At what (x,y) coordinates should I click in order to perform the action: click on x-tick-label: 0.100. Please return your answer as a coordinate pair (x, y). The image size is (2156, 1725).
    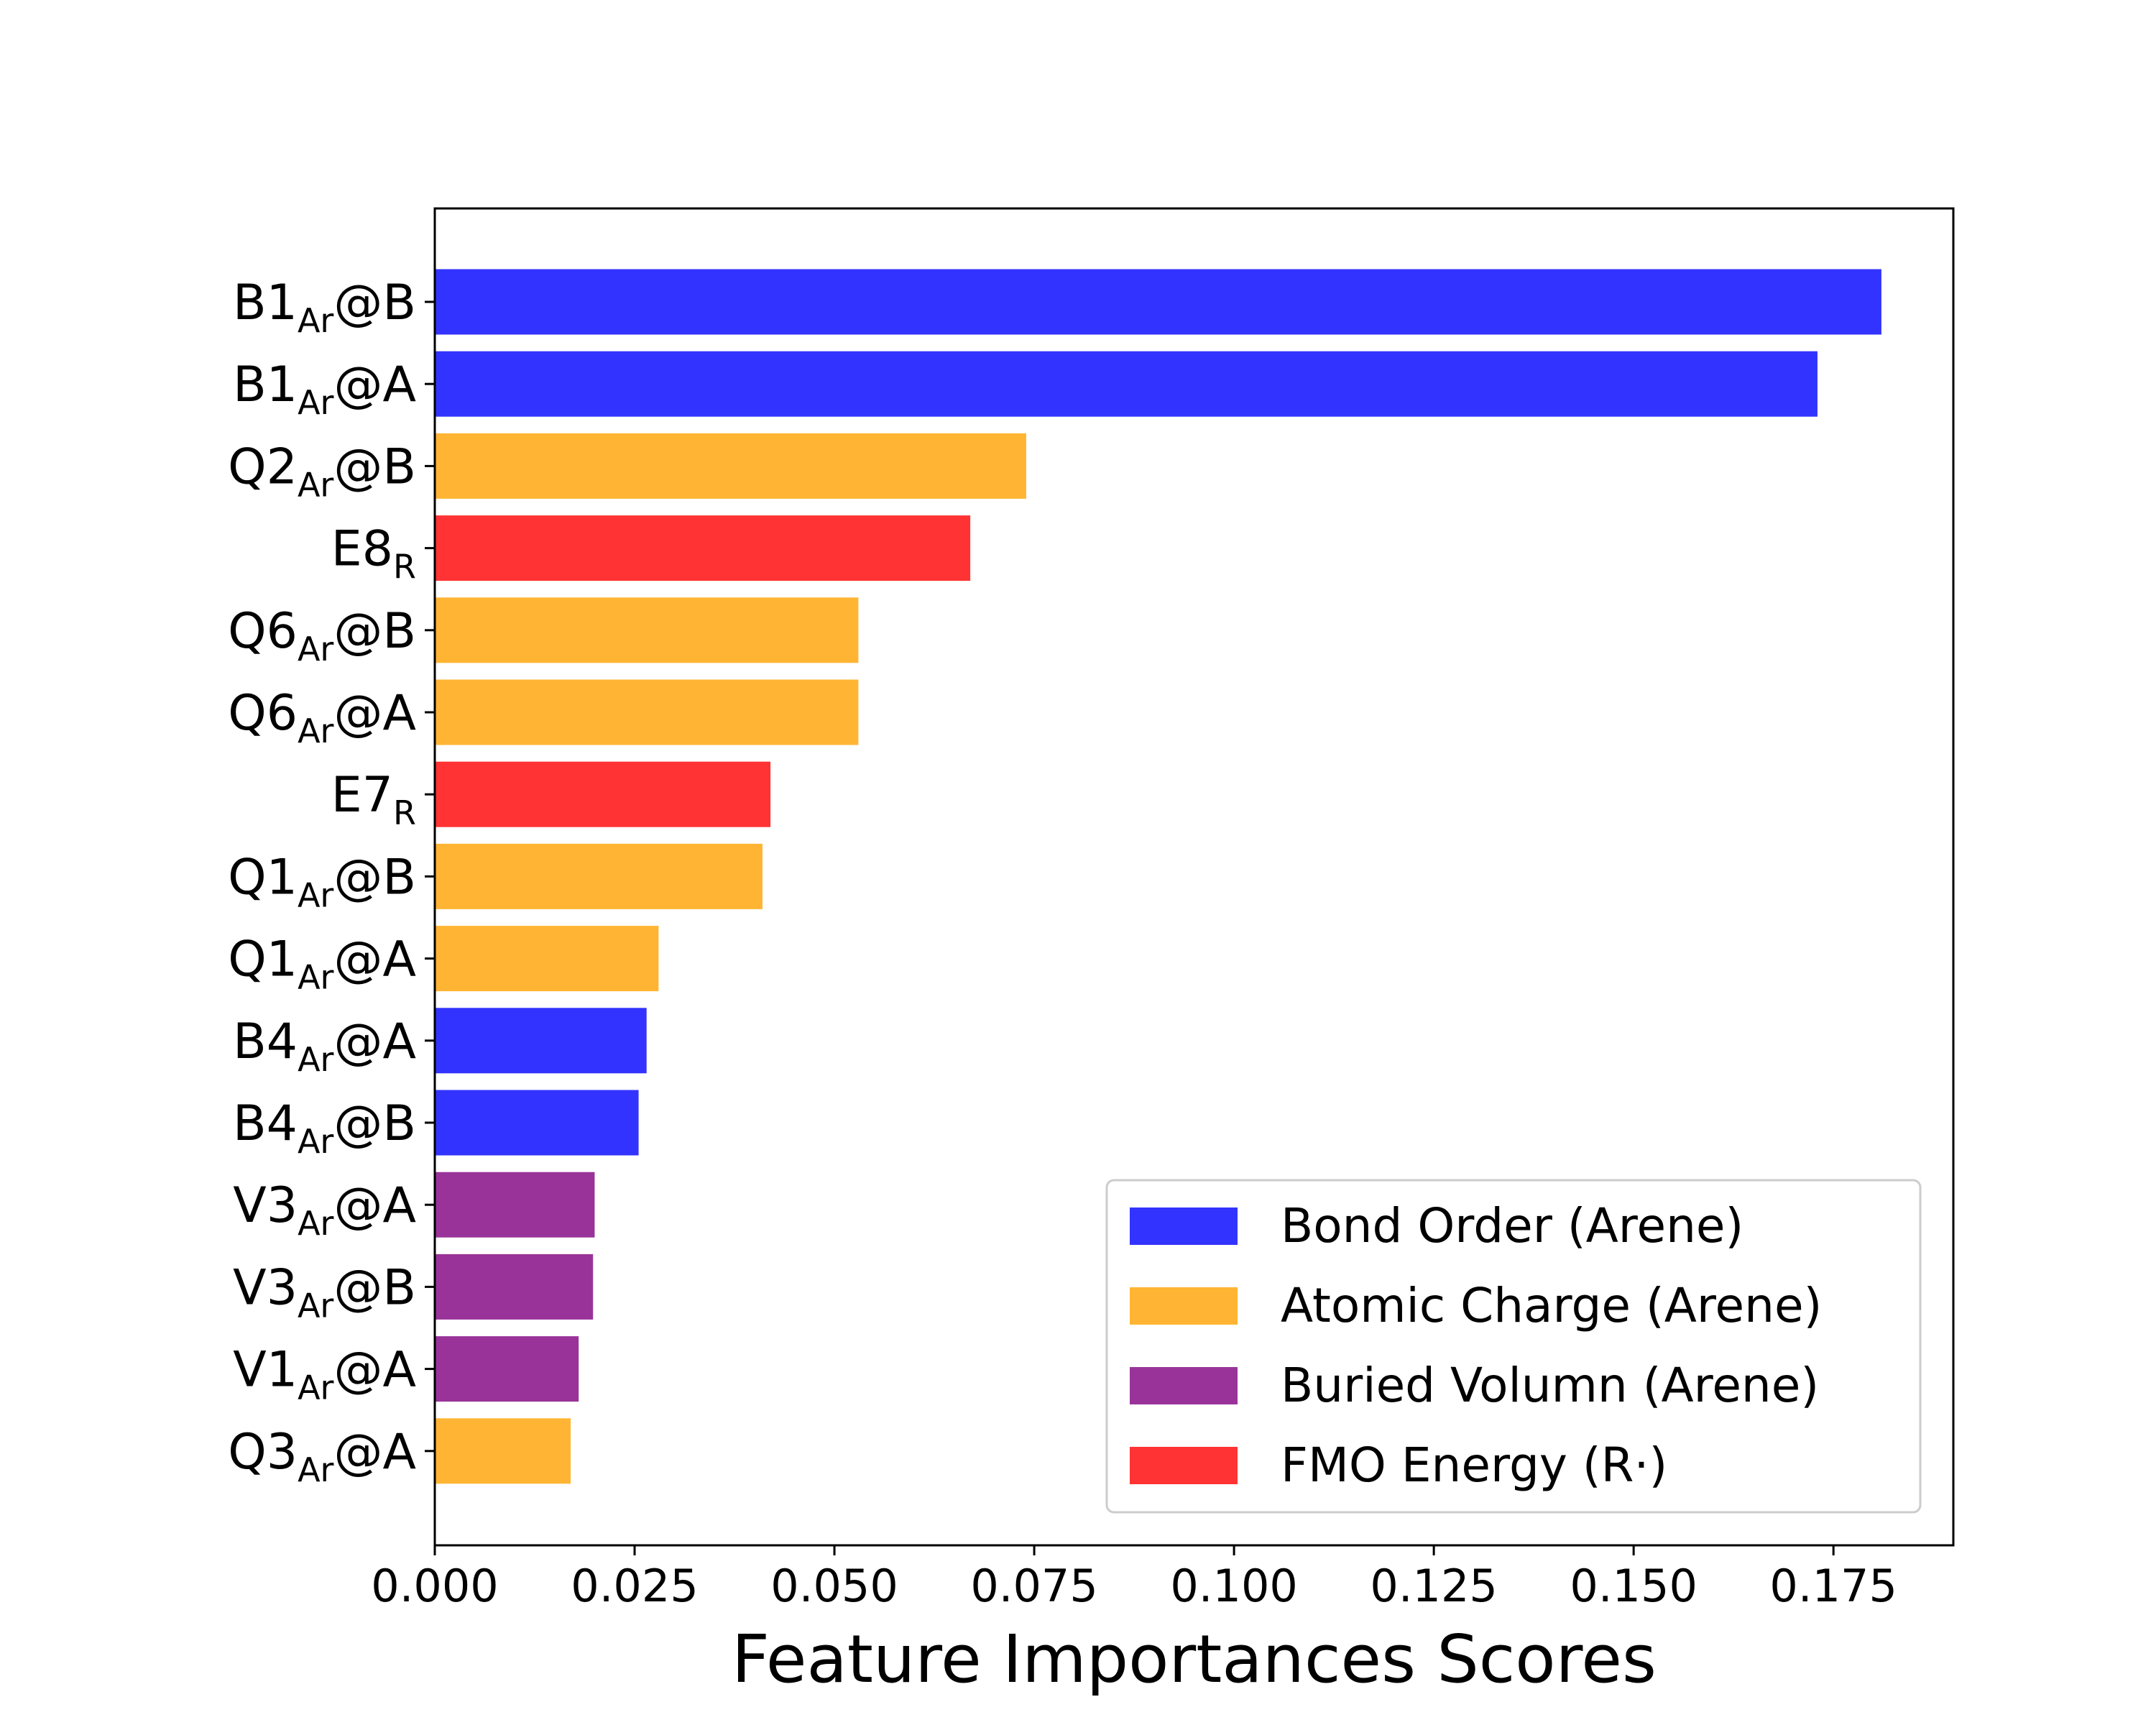
    Looking at the image, I should click on (1234, 1586).